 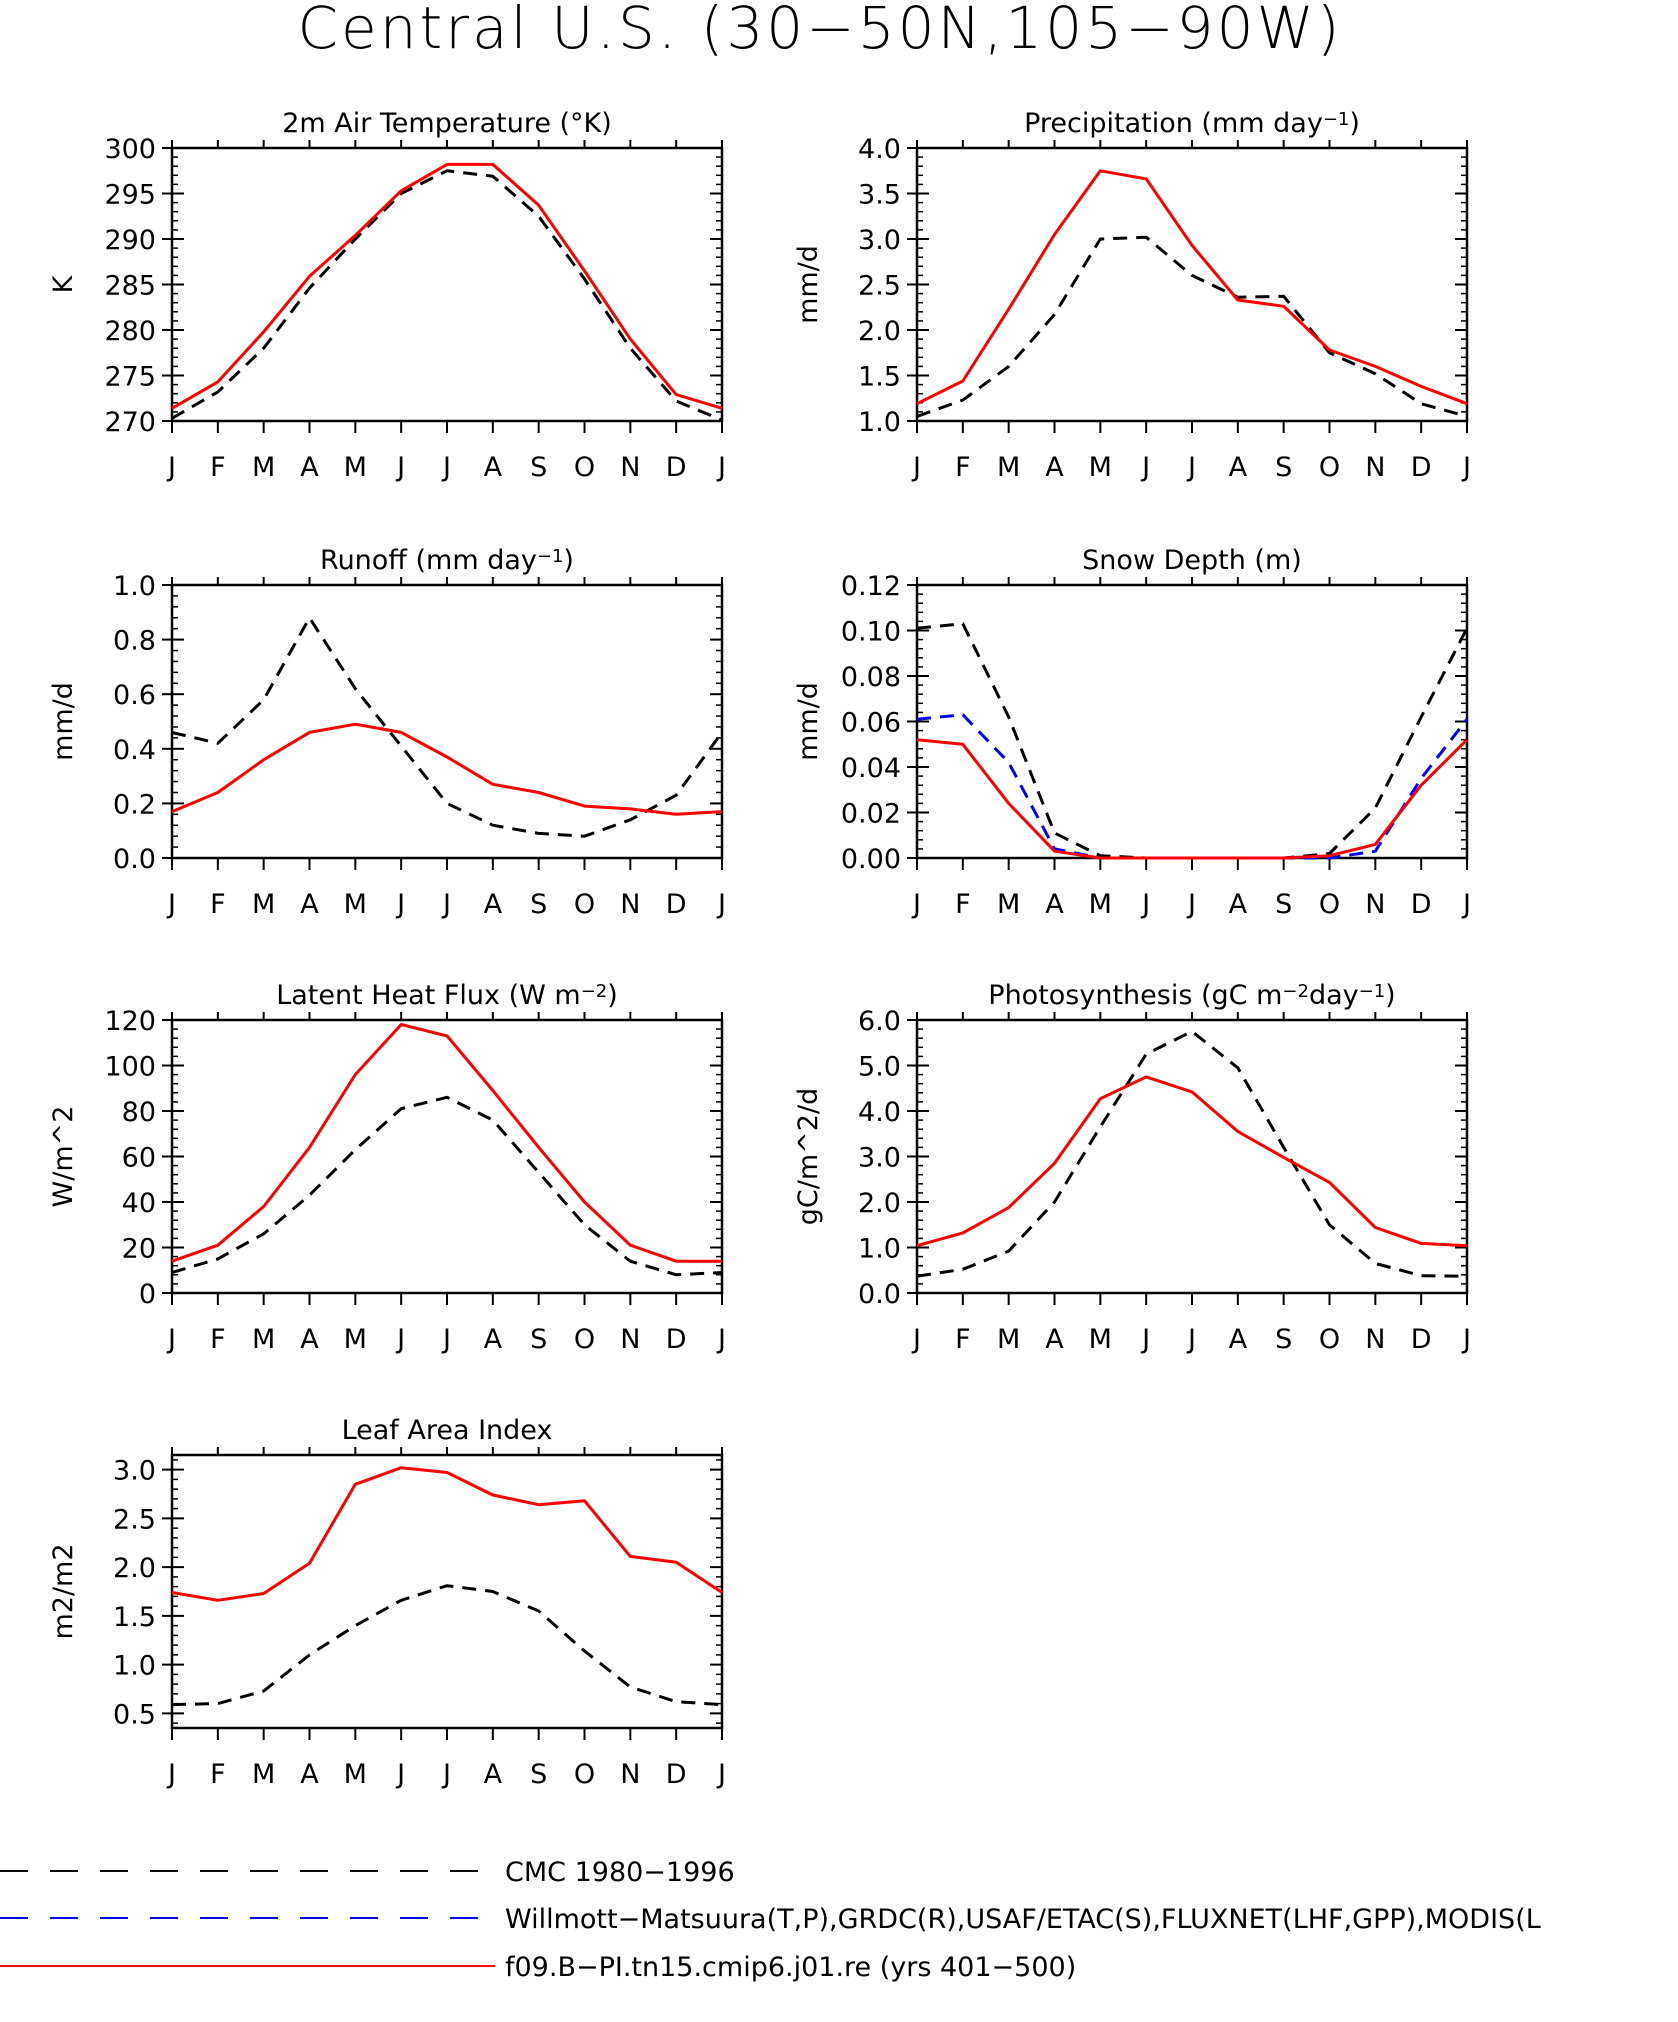 I want to click on y-axis-label: m2/m2, so click(x=63, y=1591).